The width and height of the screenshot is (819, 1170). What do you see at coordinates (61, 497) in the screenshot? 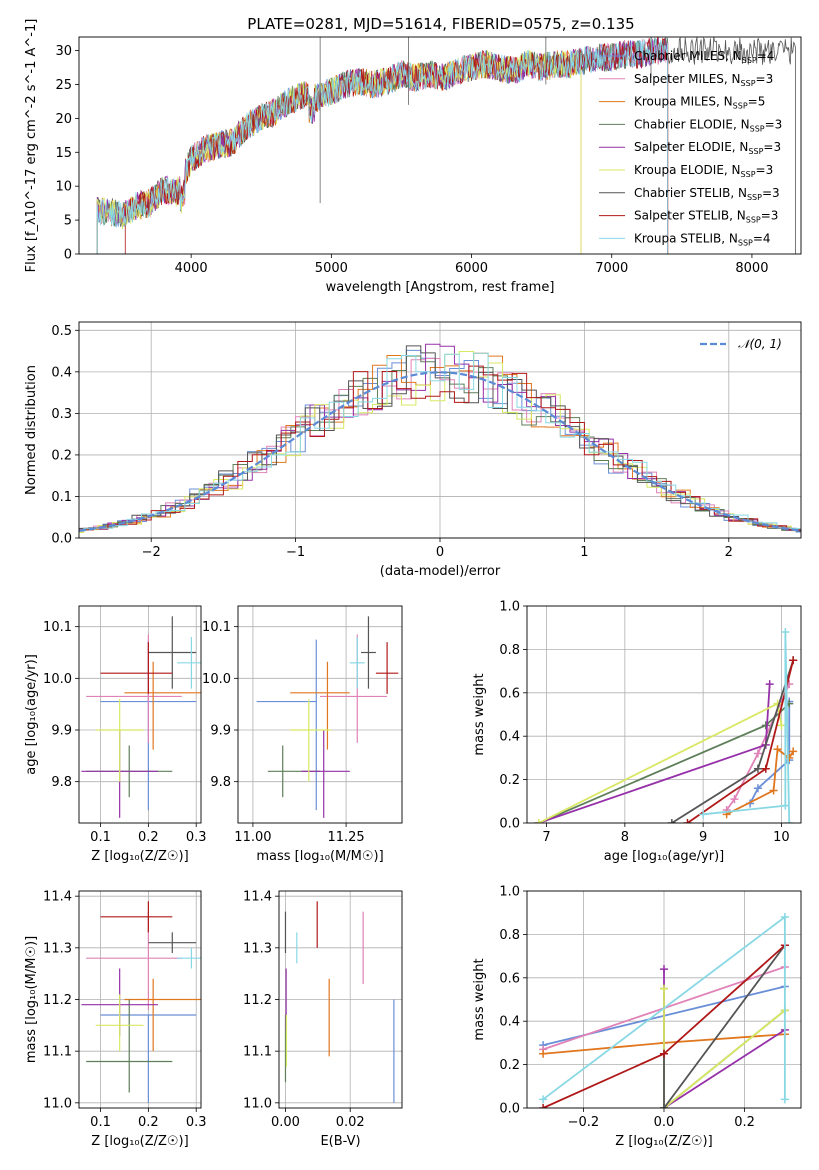
I see `y-tick-label: 0.1` at bounding box center [61, 497].